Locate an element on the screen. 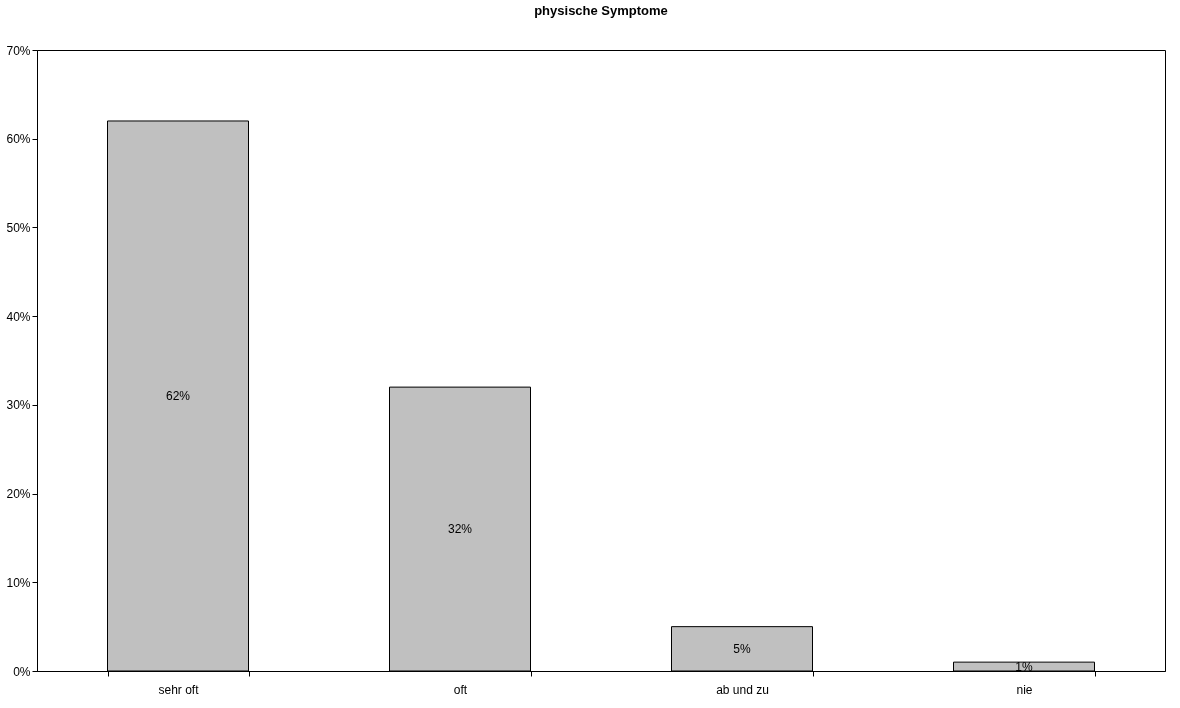 Image resolution: width=1180 pixels, height=708 pixels. y-tick-label: 70% is located at coordinates (18, 50).